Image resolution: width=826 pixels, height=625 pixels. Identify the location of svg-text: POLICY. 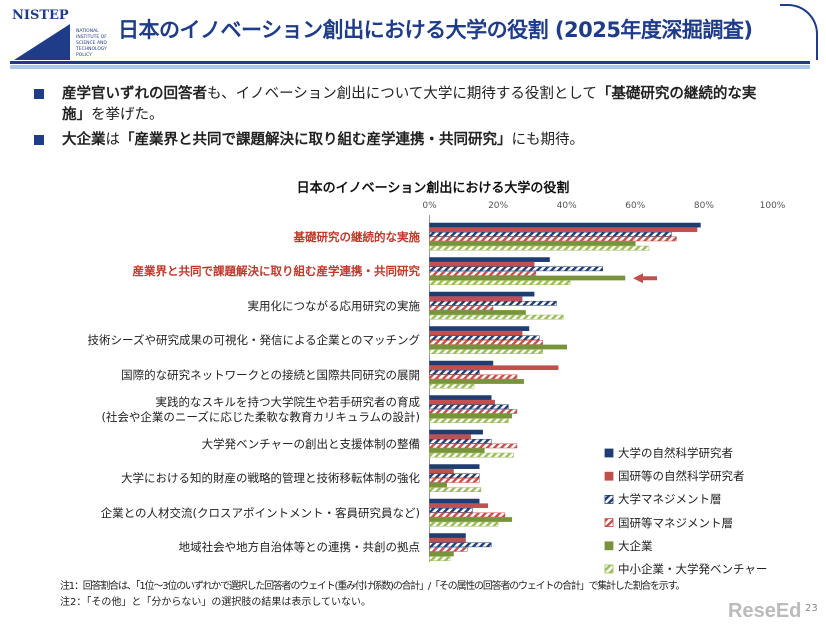
(84, 55).